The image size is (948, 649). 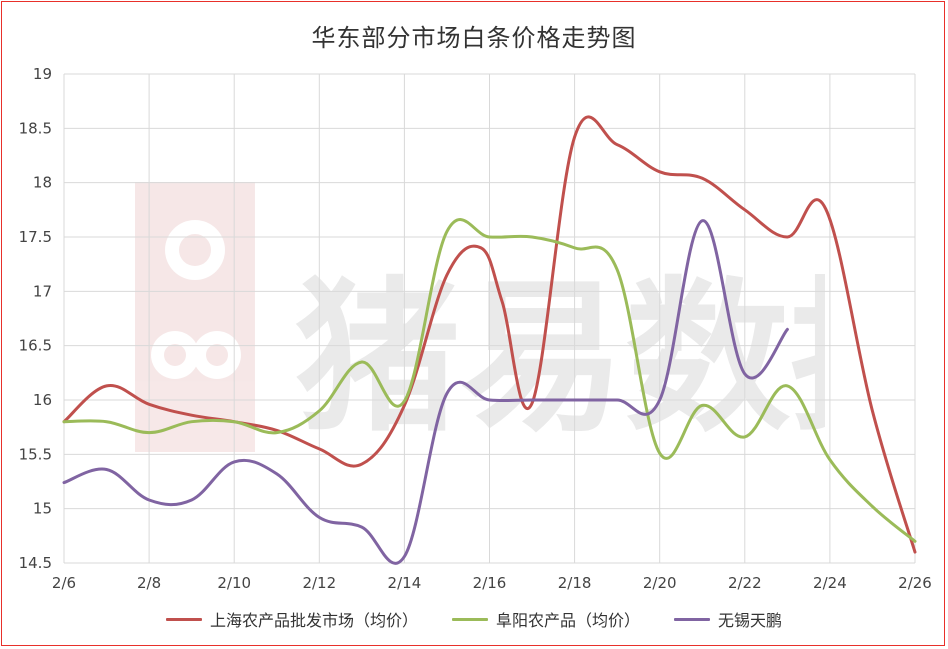 I want to click on legend-item-shanghai: 上海农产品批发市场（均价）, so click(x=291, y=619).